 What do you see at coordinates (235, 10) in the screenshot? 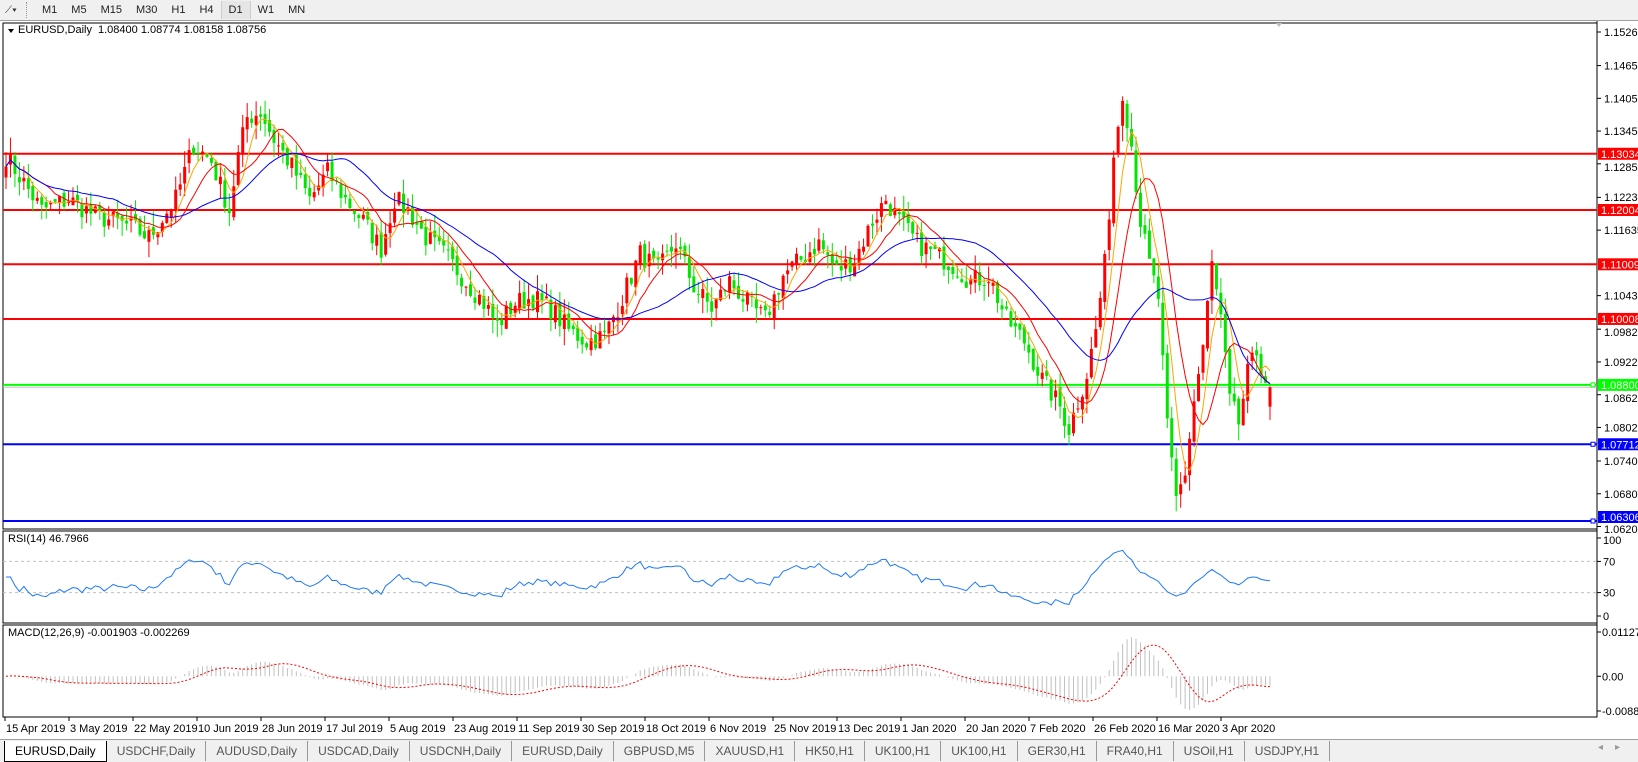
I see `timeframe-d1: D1` at bounding box center [235, 10].